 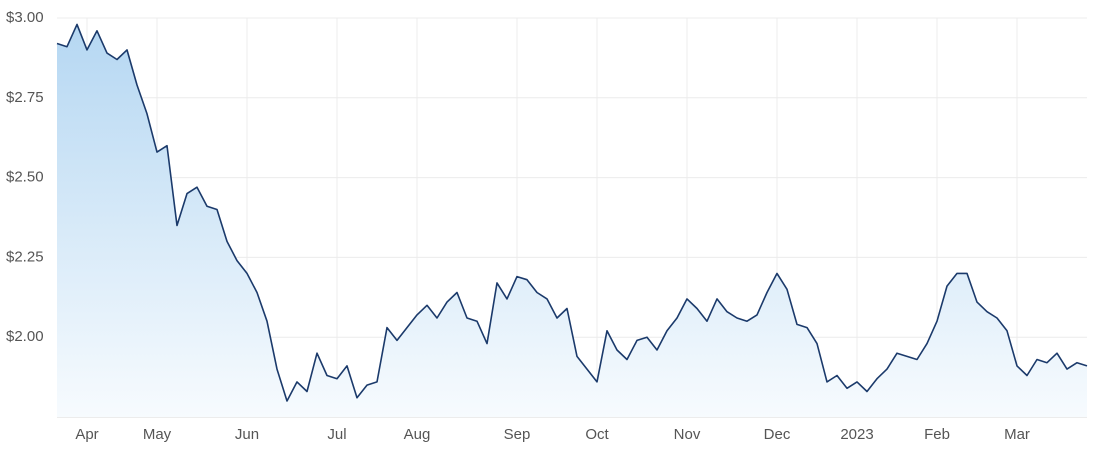 I want to click on x-tick-label: Jun, so click(x=247, y=434).